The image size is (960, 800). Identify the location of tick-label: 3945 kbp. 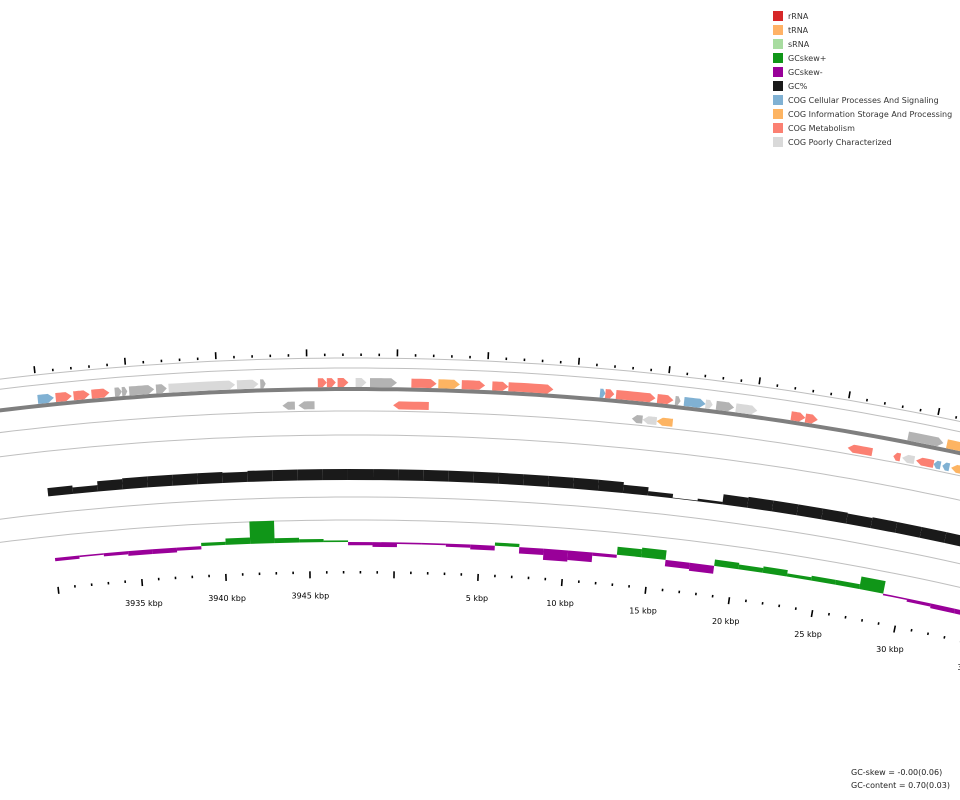
(310, 595).